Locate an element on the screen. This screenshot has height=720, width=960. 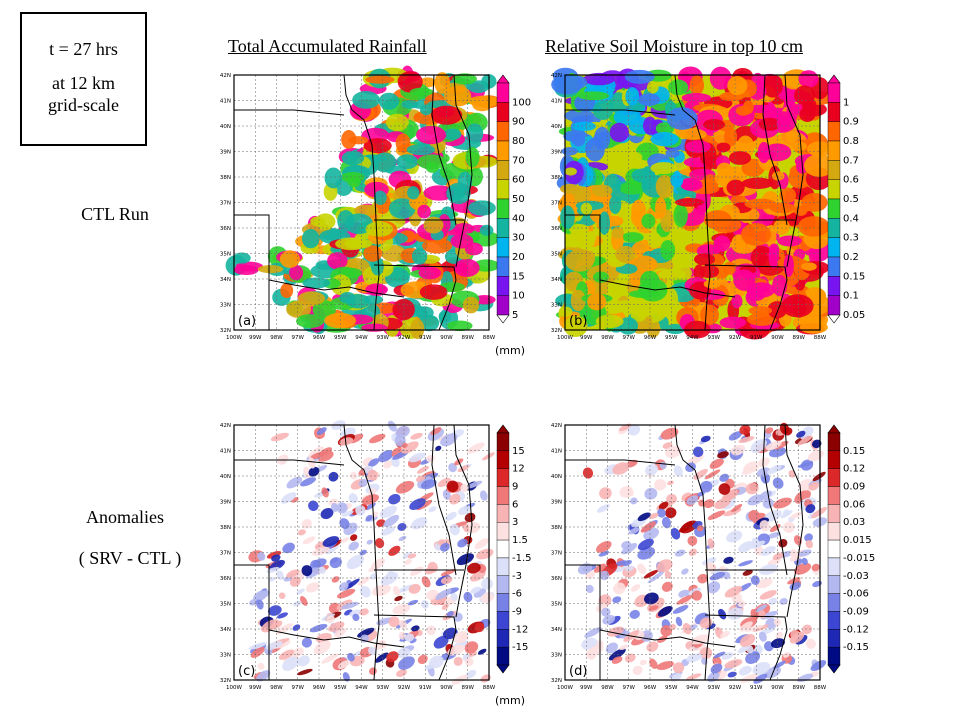
lon-tick-label: 99W is located at coordinates (255, 688).